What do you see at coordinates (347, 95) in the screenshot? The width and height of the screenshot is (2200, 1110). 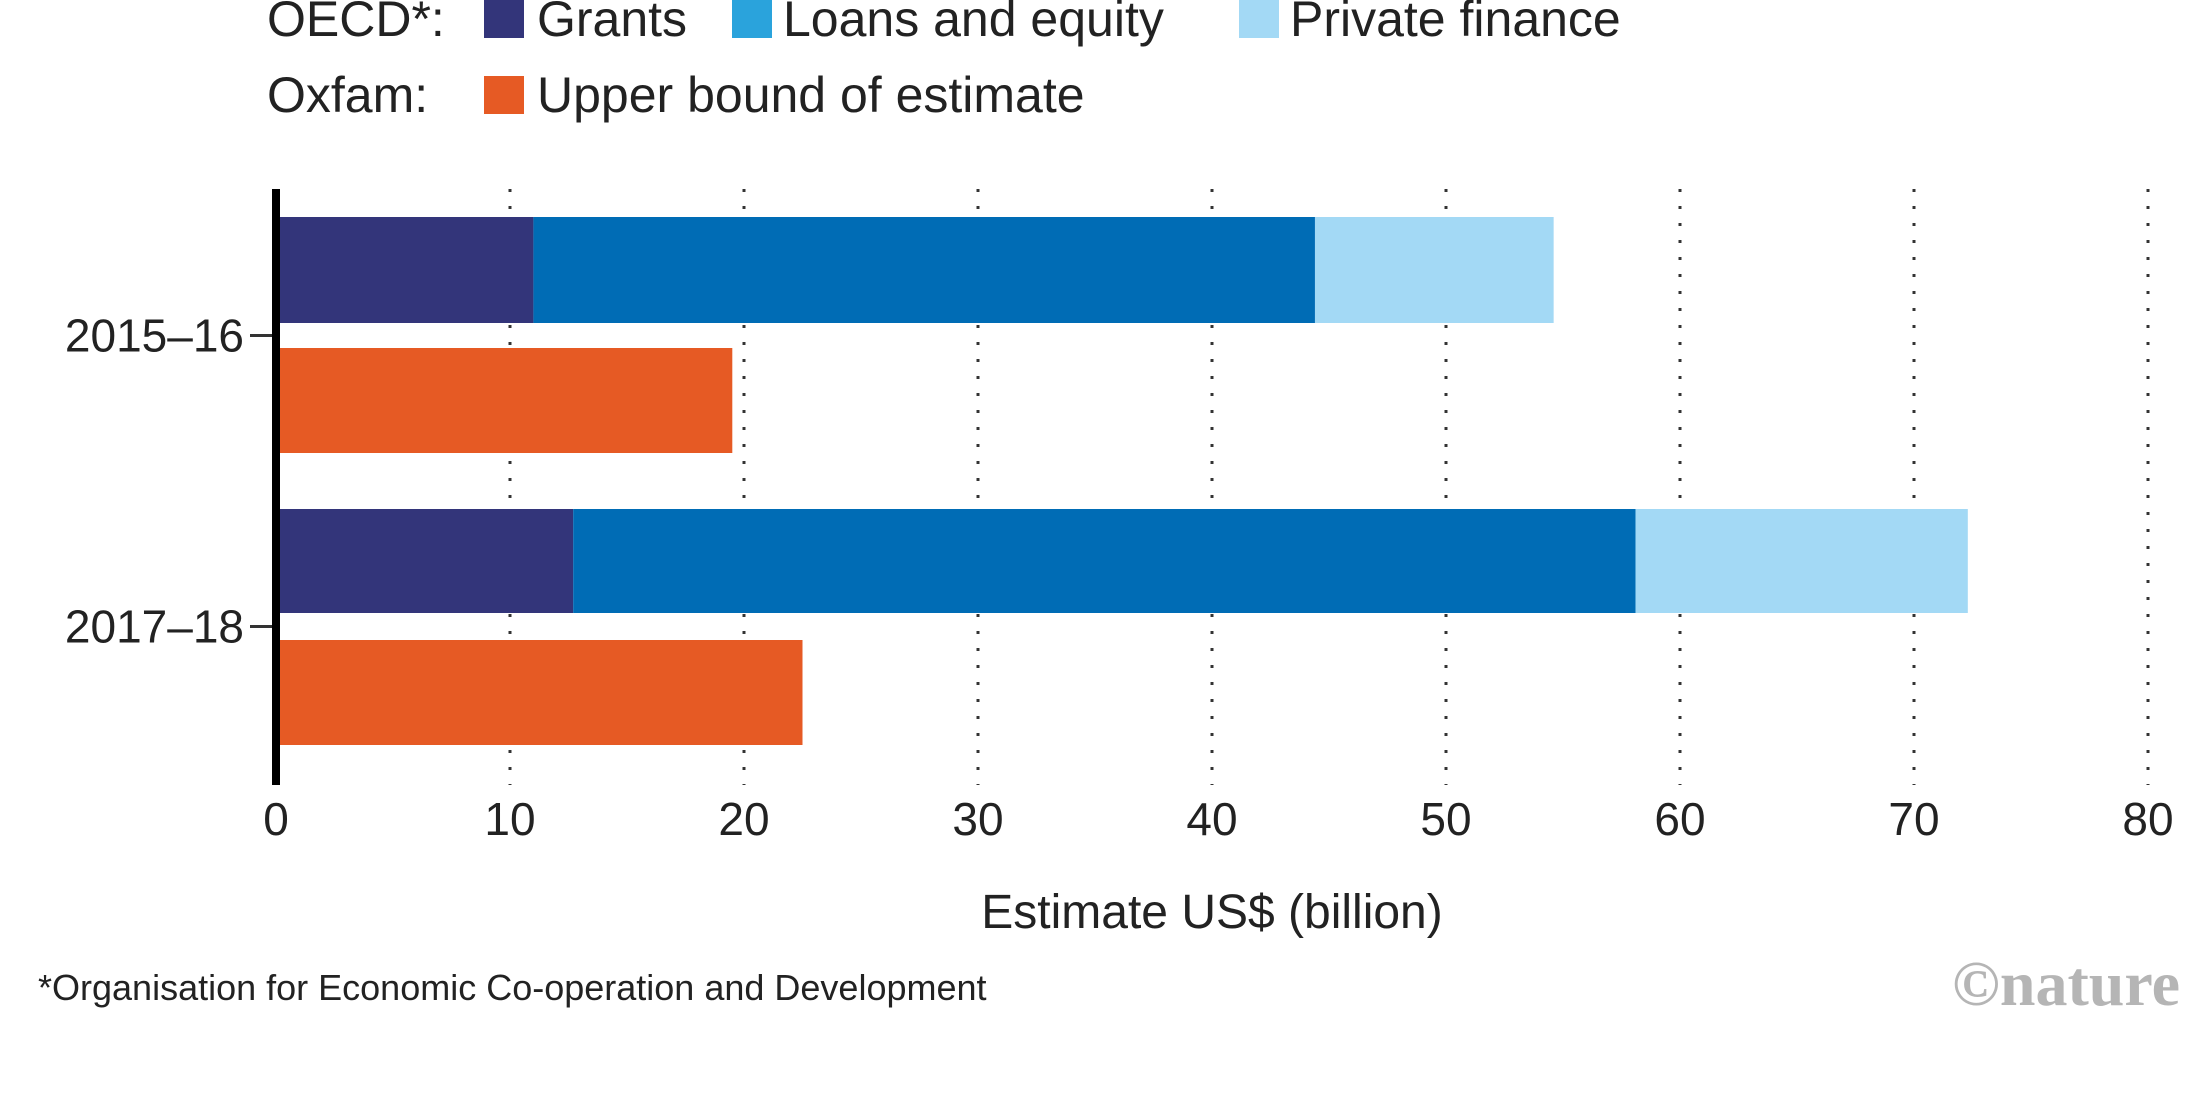 I see `legend-group-label: Oxfam:` at bounding box center [347, 95].